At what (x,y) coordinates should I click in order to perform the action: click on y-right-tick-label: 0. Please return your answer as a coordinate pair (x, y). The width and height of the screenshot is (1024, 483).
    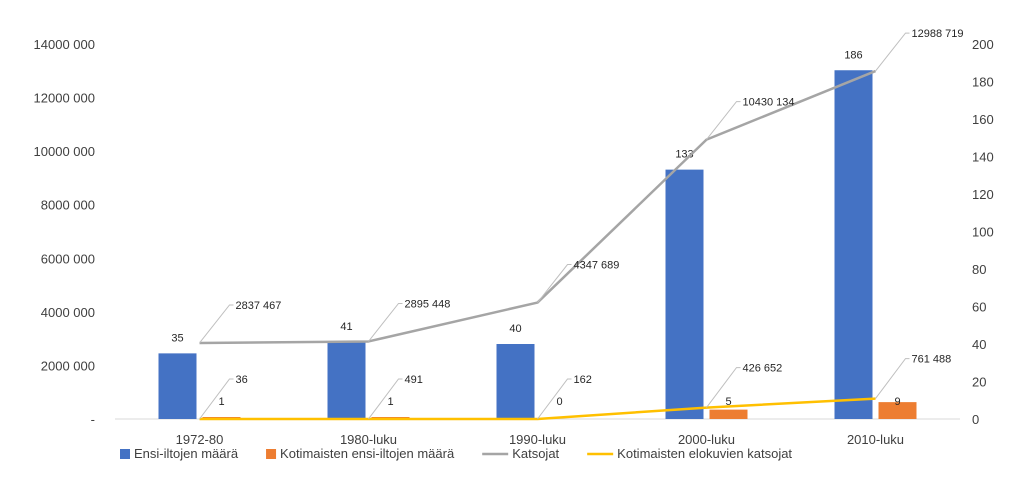
    Looking at the image, I should click on (975, 419).